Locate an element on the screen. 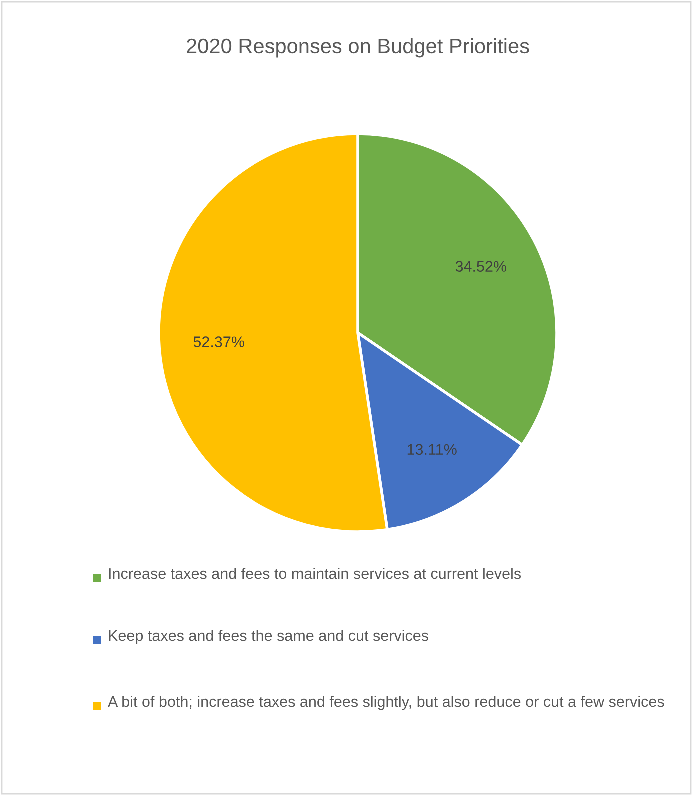  data-label: 13.11% is located at coordinates (432, 450).